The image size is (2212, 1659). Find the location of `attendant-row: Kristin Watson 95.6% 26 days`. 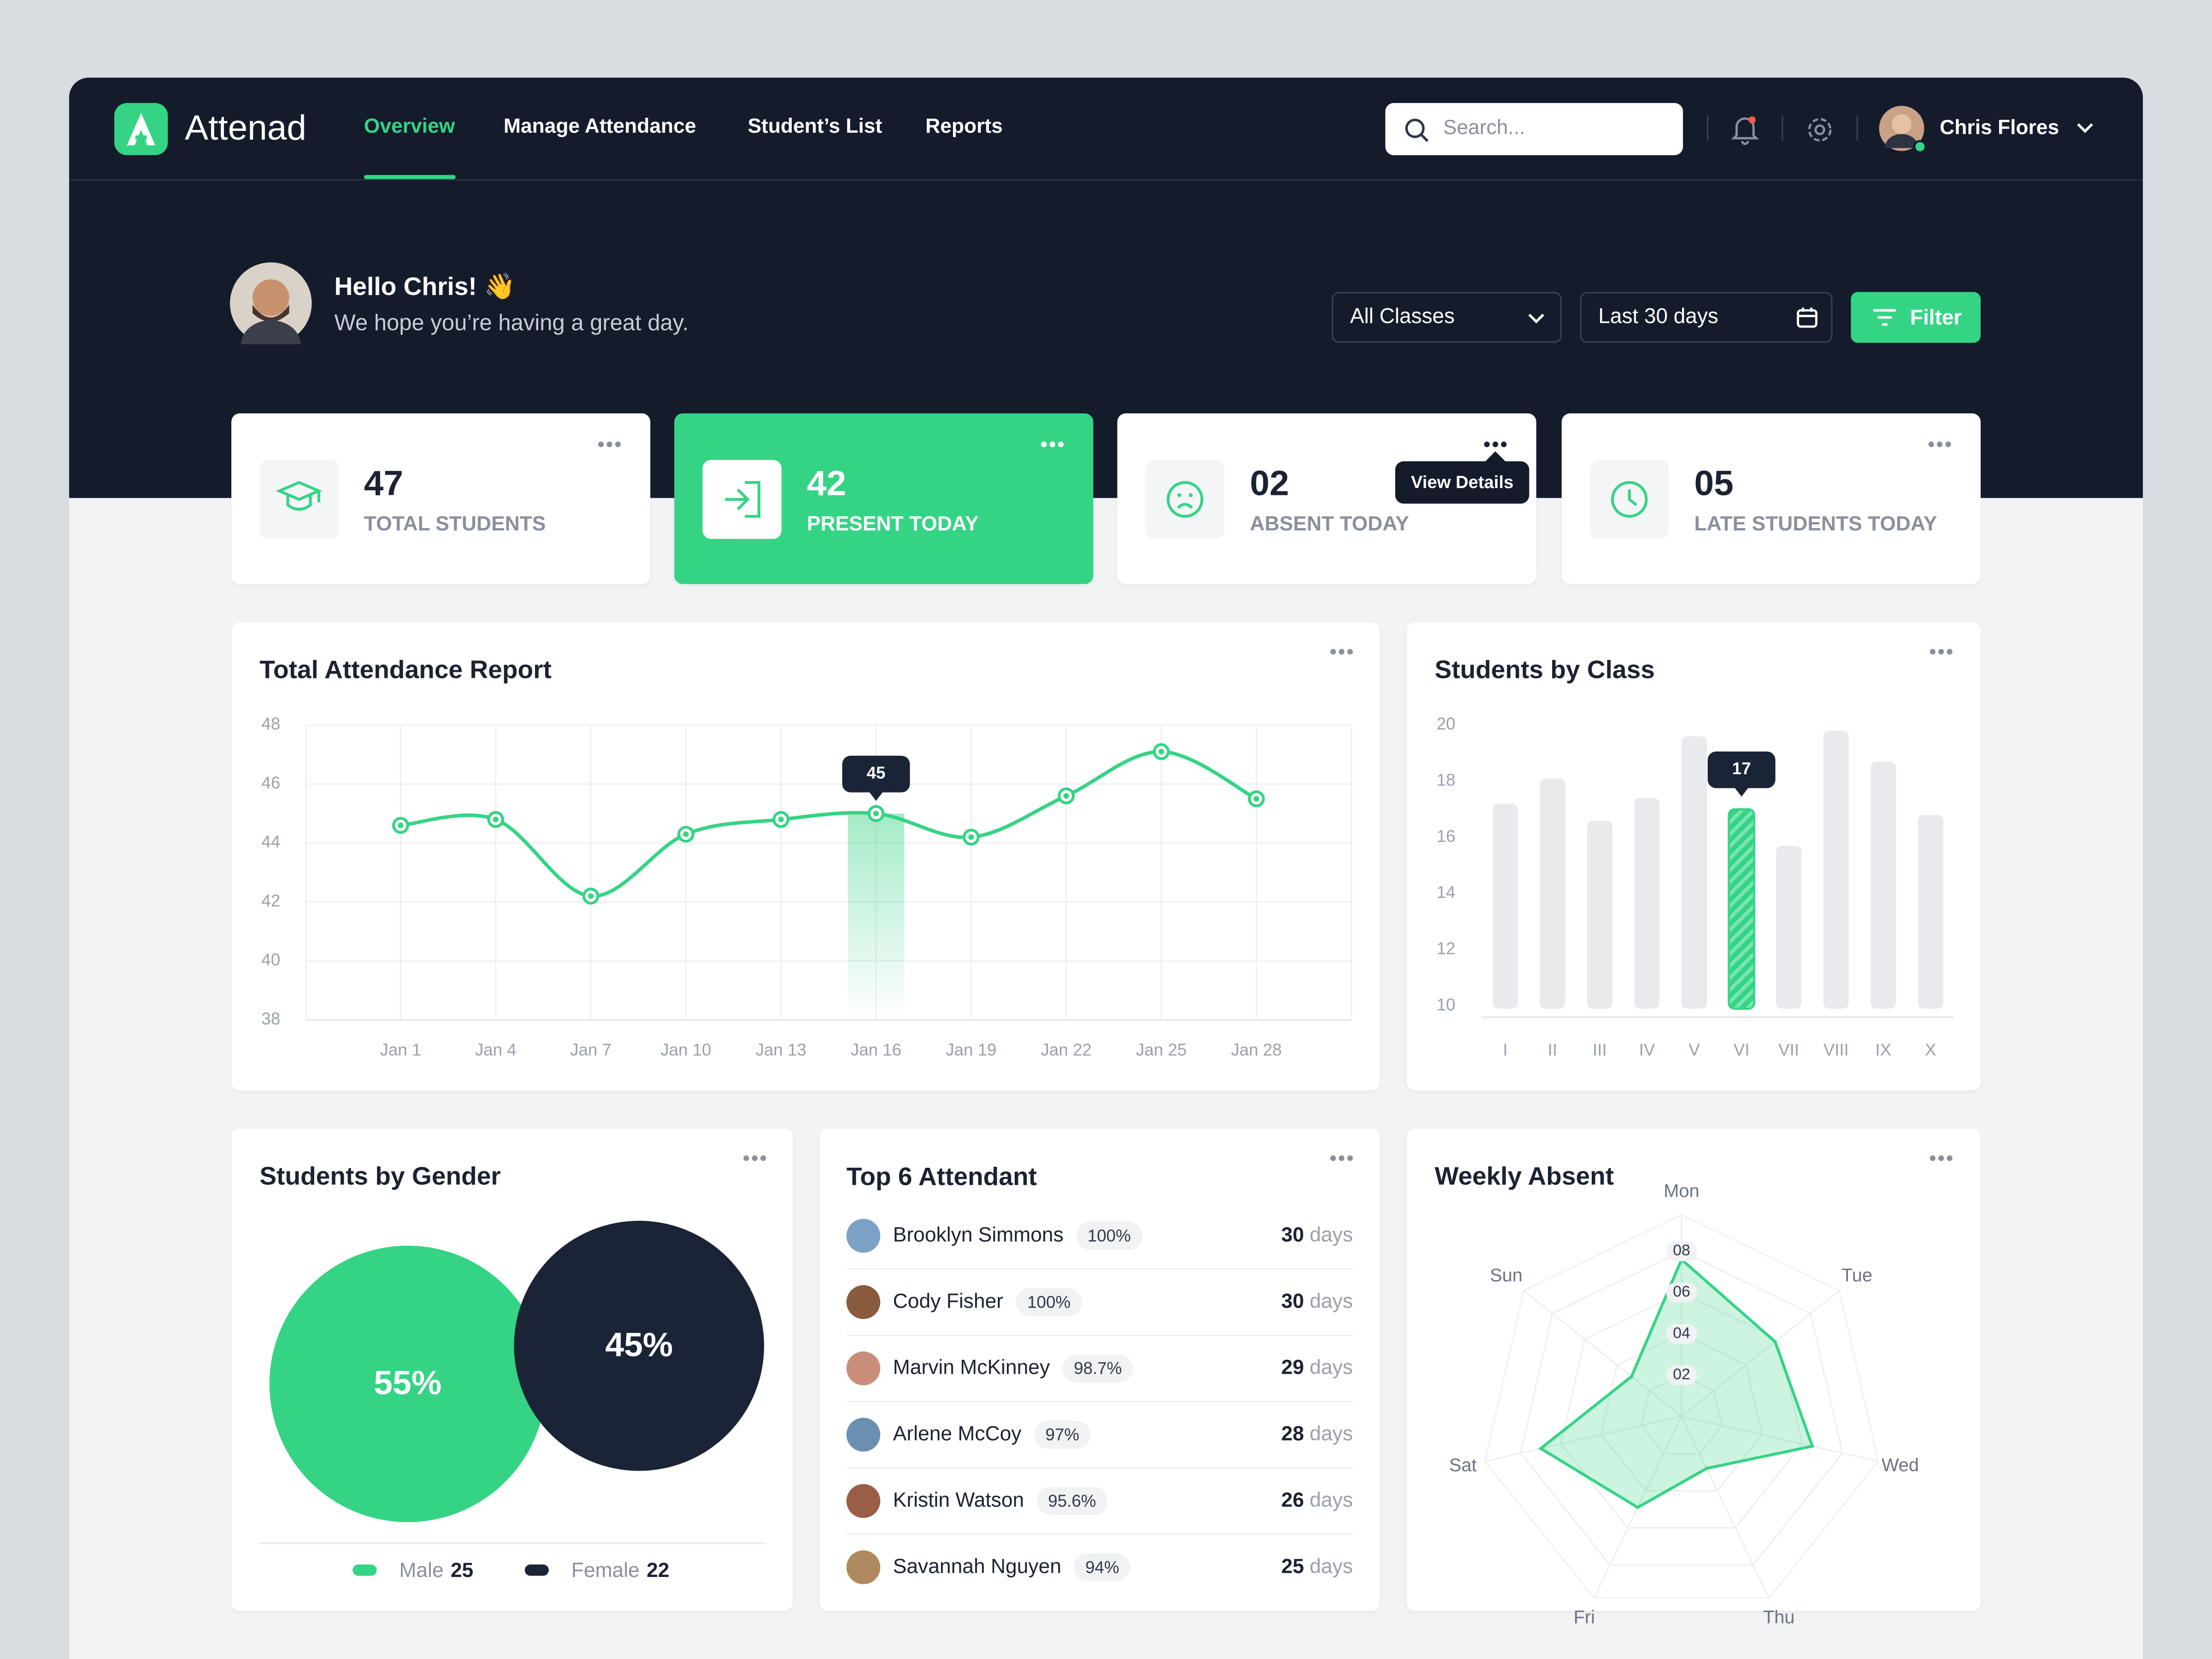

attendant-row: Kristin Watson 95.6% 26 days is located at coordinates (1099, 1502).